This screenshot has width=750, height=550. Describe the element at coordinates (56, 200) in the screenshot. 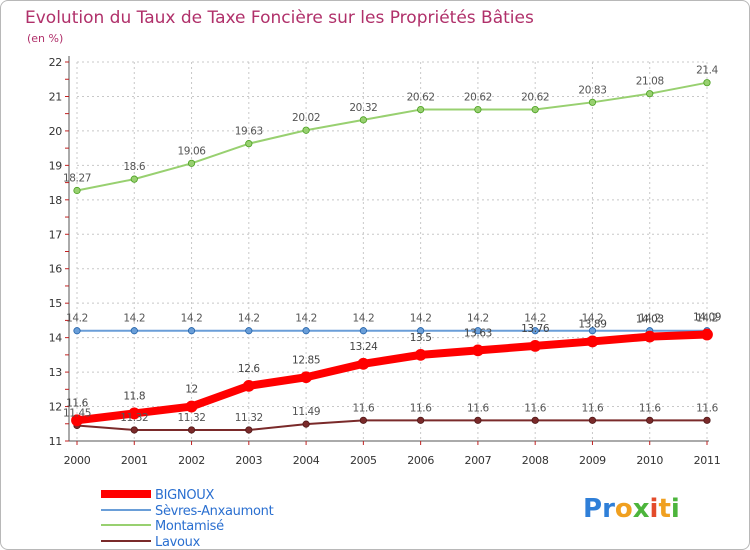

I see `y-tick-label: 18` at that location.